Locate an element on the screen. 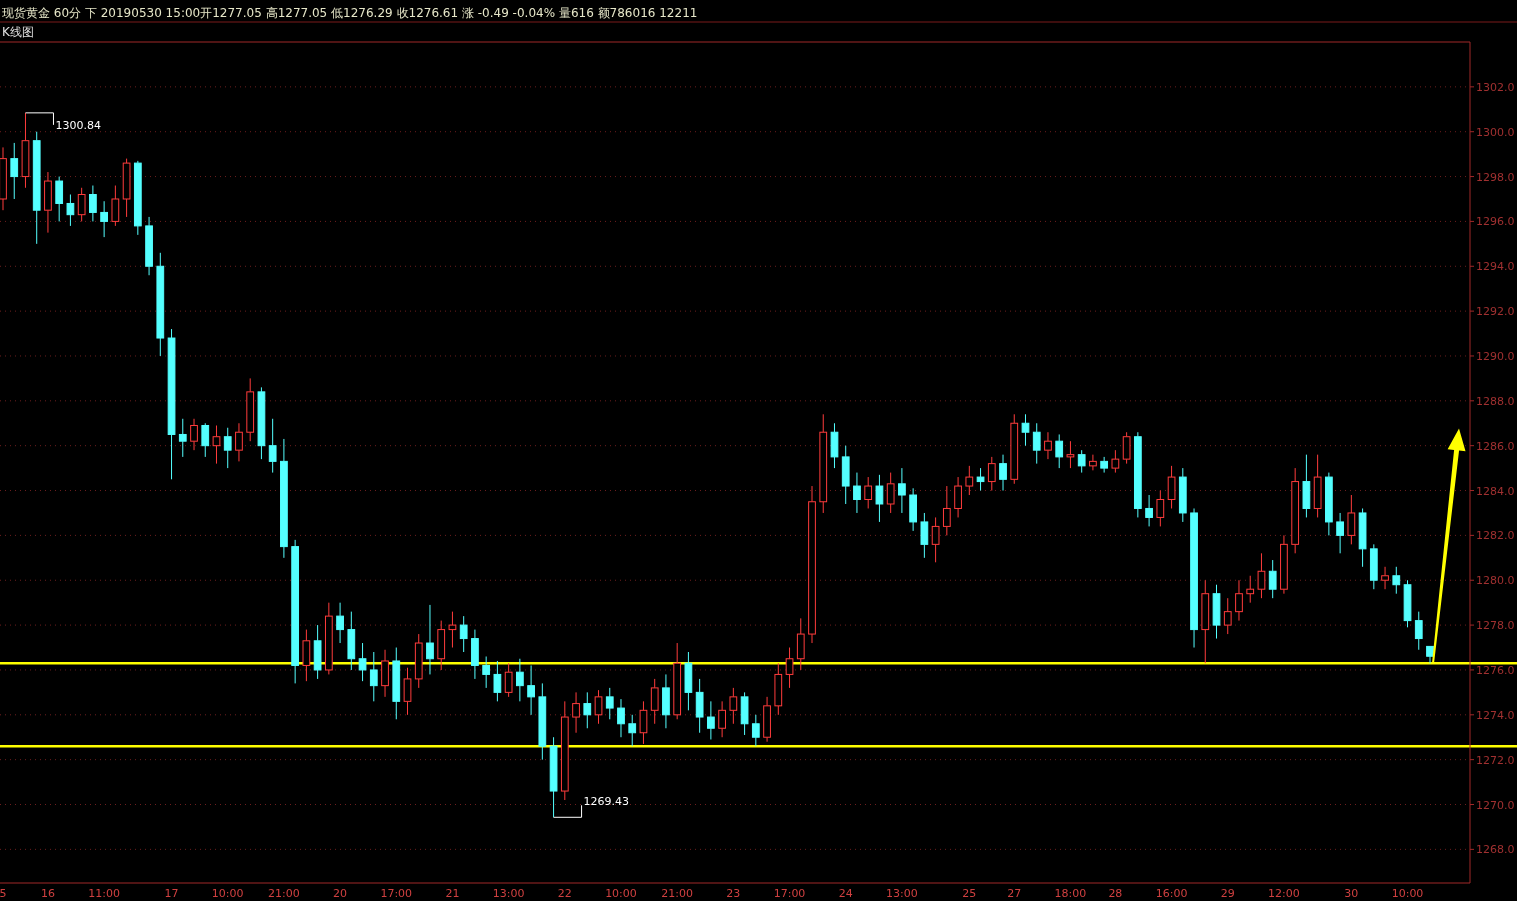 This screenshot has height=901, width=1517. x-tick-label: 23 is located at coordinates (733, 893).